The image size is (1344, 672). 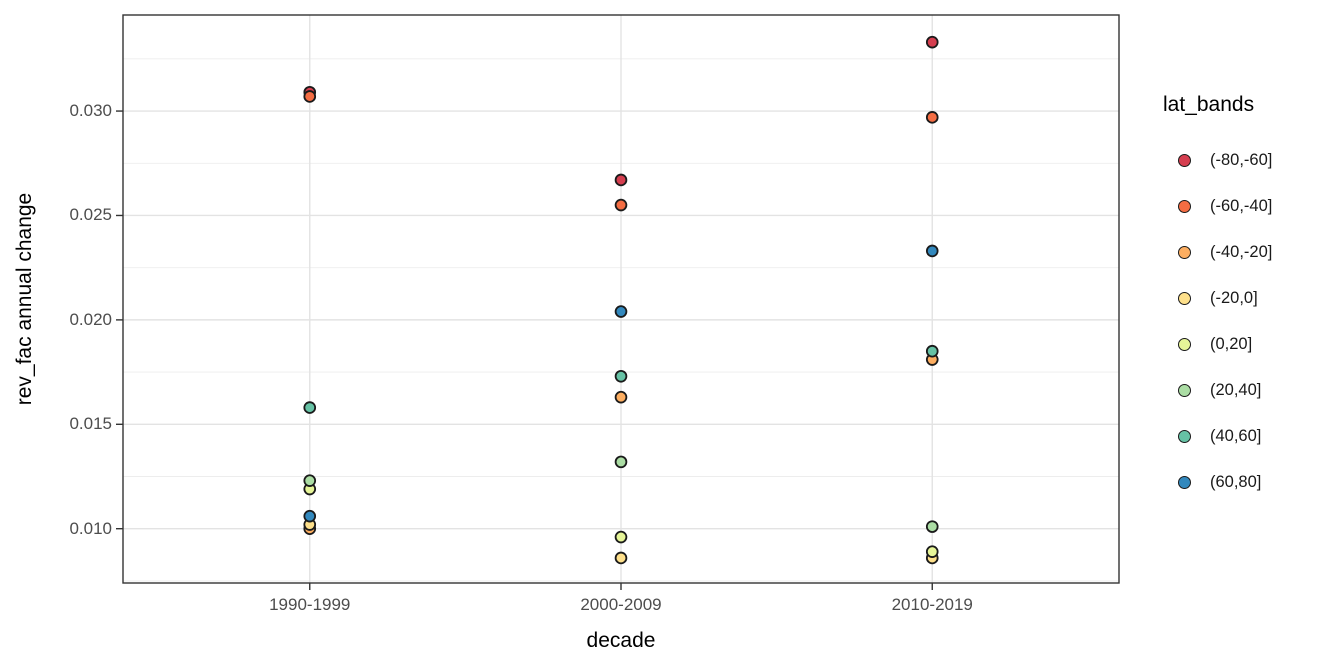 What do you see at coordinates (1231, 343) in the screenshot?
I see `legend-entry-label: (0,20]` at bounding box center [1231, 343].